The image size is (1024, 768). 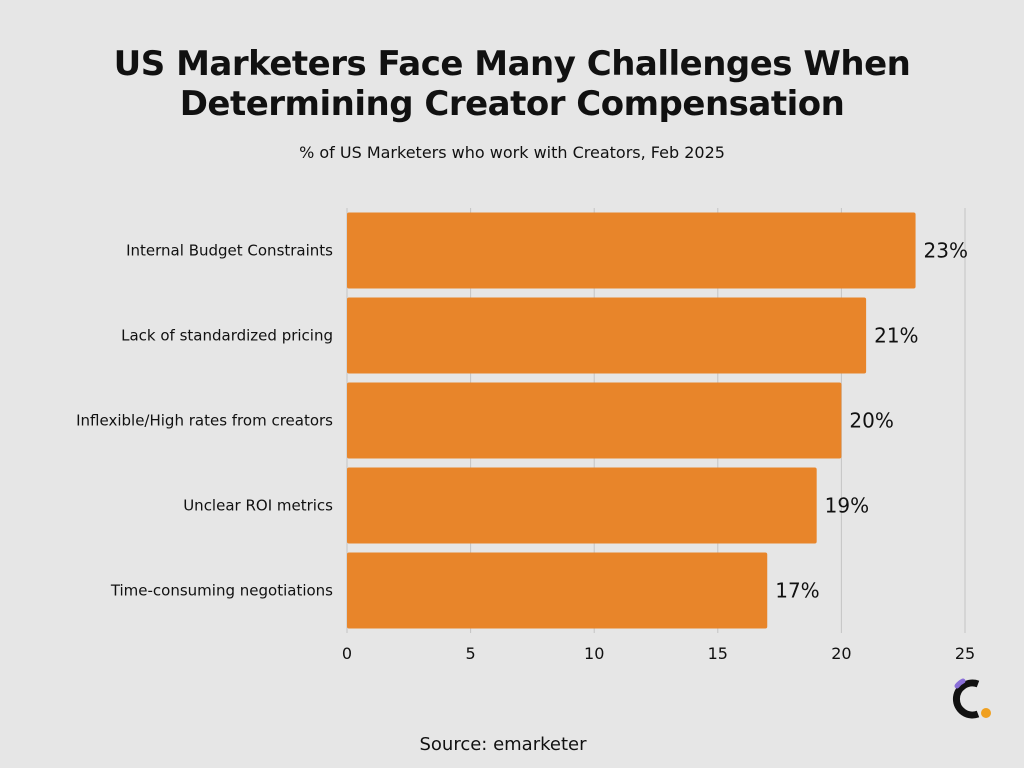 What do you see at coordinates (204, 421) in the screenshot?
I see `category-label: Inflexible/High rates from creators` at bounding box center [204, 421].